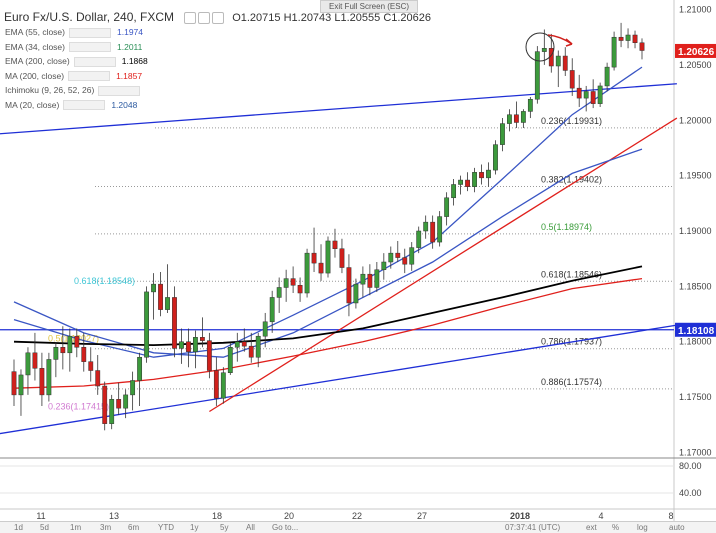 This screenshot has height=533, width=716. I want to click on exit-fullscreen-button: Exit Full Screen (ESC), so click(369, 6).